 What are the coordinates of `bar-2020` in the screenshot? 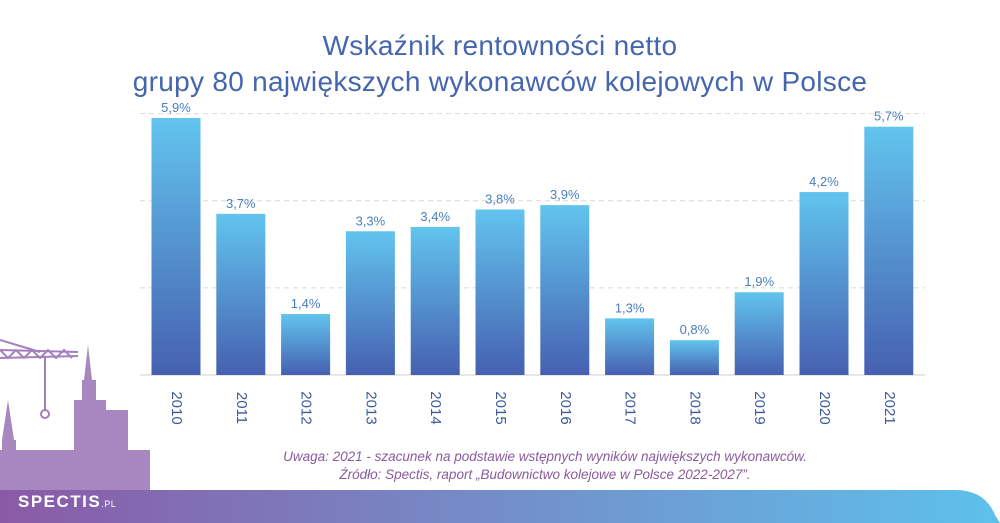 It's located at (824, 283).